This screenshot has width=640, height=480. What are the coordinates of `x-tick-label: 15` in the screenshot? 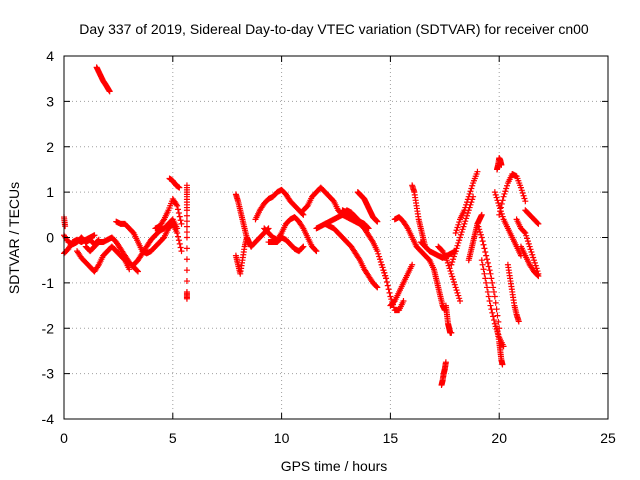 It's located at (391, 438).